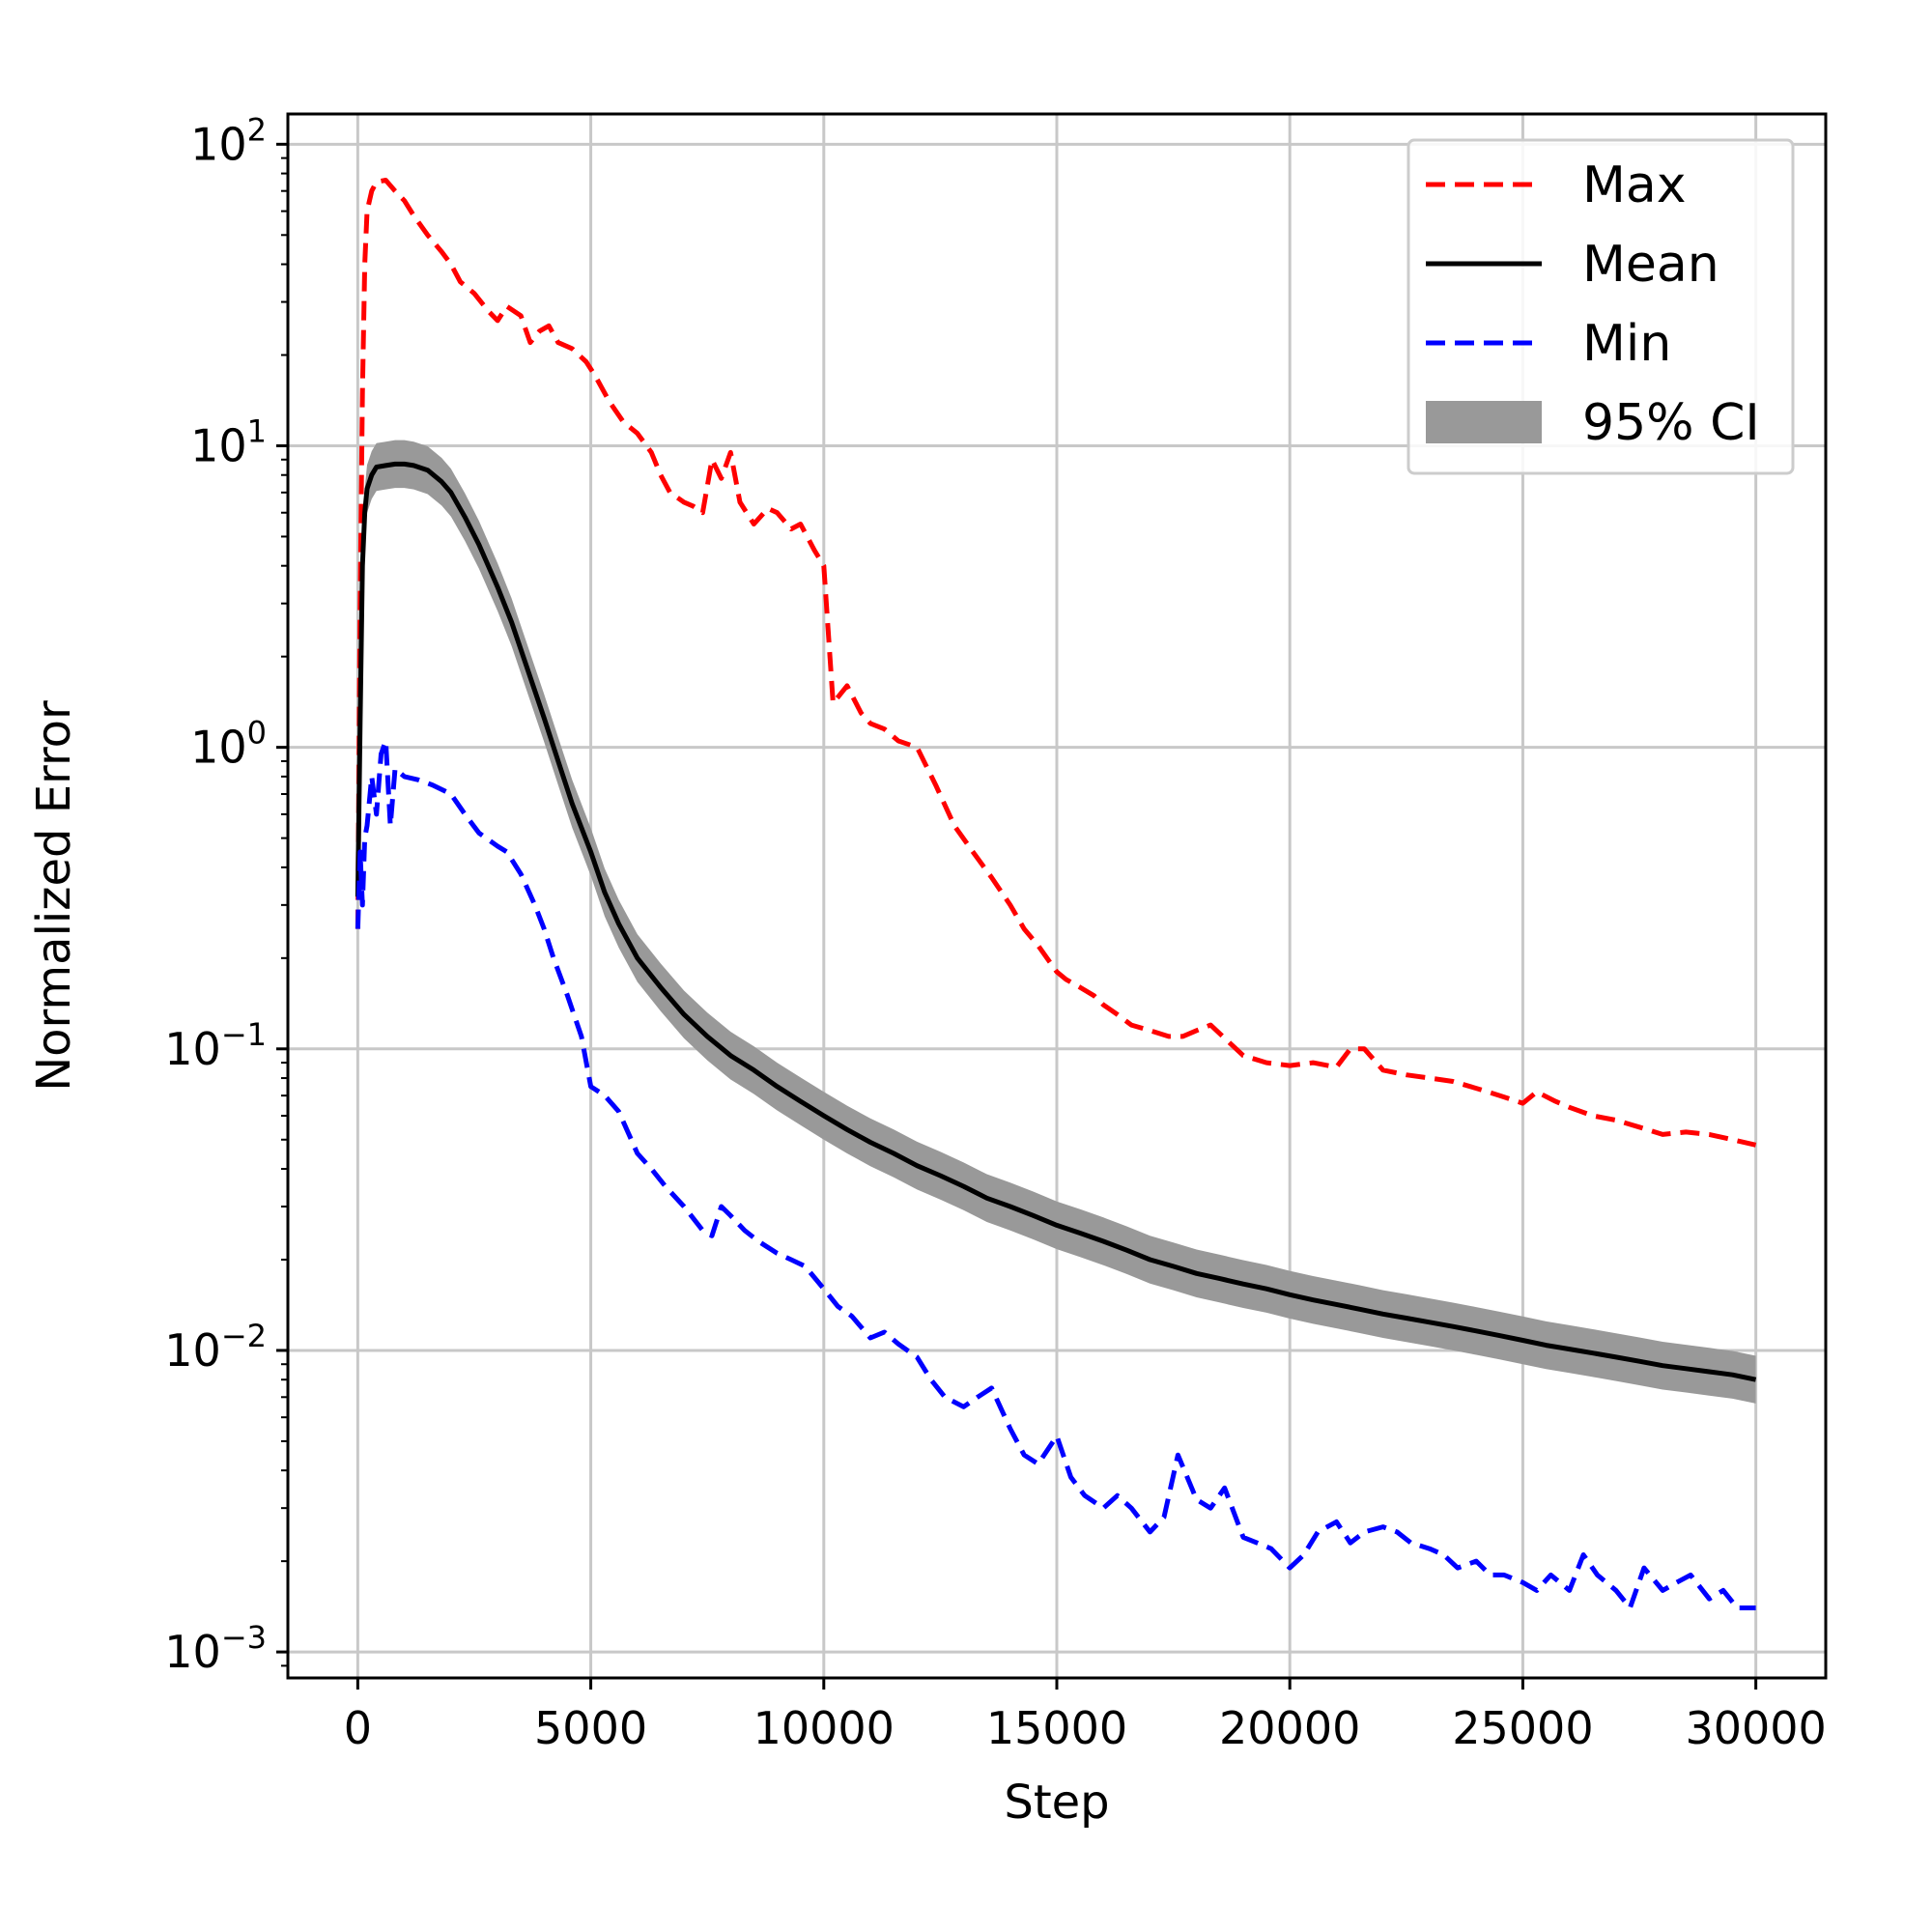 This screenshot has height=1932, width=1932. I want to click on x-tick-label-3: 15000, so click(1056, 1728).